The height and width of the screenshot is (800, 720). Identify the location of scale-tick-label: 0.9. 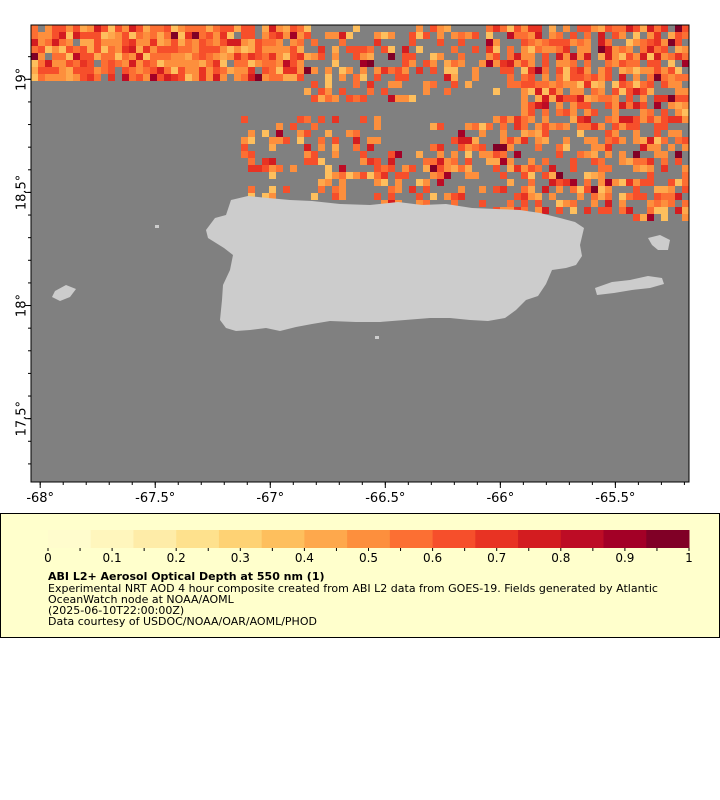
(624, 557).